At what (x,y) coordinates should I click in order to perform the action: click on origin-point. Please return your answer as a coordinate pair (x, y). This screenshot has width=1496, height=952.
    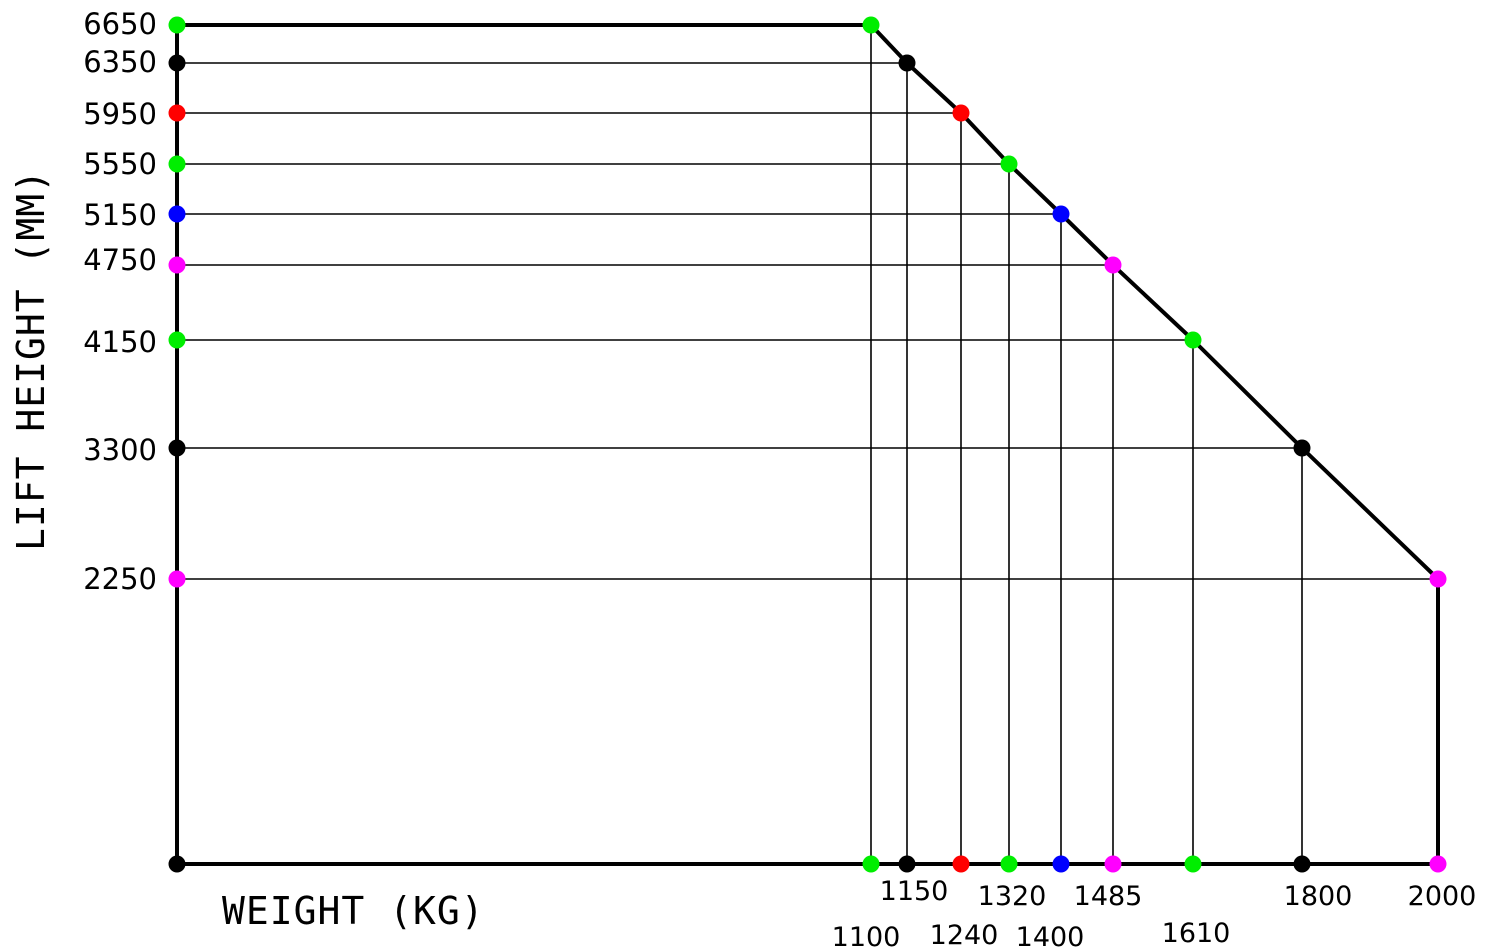
    Looking at the image, I should click on (177, 864).